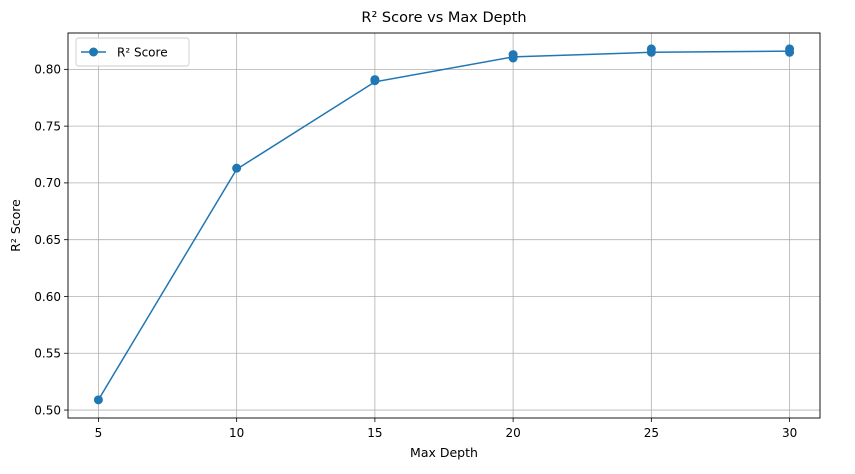 The height and width of the screenshot is (474, 855). I want to click on y-tick-label: 0.65, so click(47, 240).